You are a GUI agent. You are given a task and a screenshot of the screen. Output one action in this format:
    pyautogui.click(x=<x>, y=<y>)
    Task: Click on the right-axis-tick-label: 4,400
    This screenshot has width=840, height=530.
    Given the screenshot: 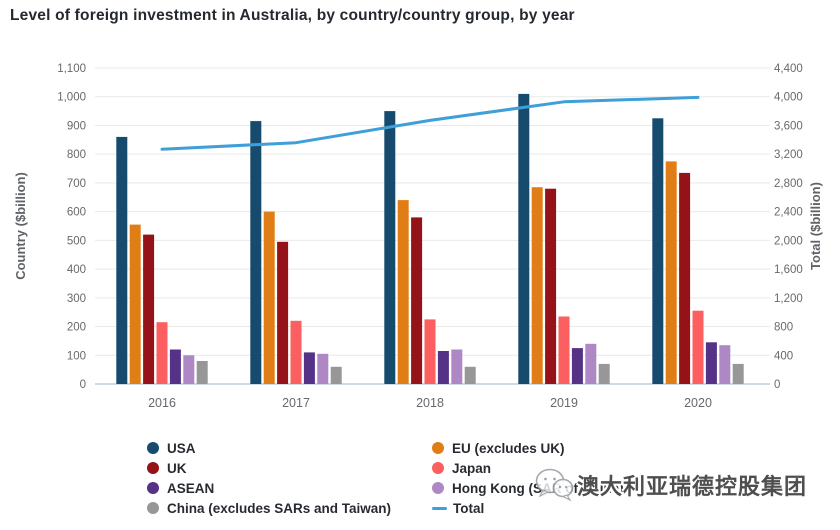 What is the action you would take?
    pyautogui.click(x=788, y=69)
    